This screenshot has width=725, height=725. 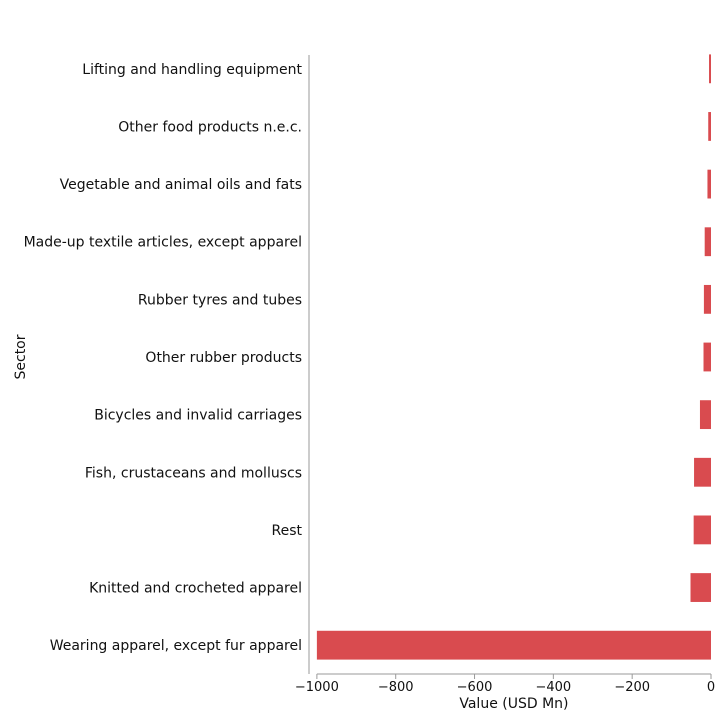 I want to click on x-tick-label: 0, so click(x=711, y=687).